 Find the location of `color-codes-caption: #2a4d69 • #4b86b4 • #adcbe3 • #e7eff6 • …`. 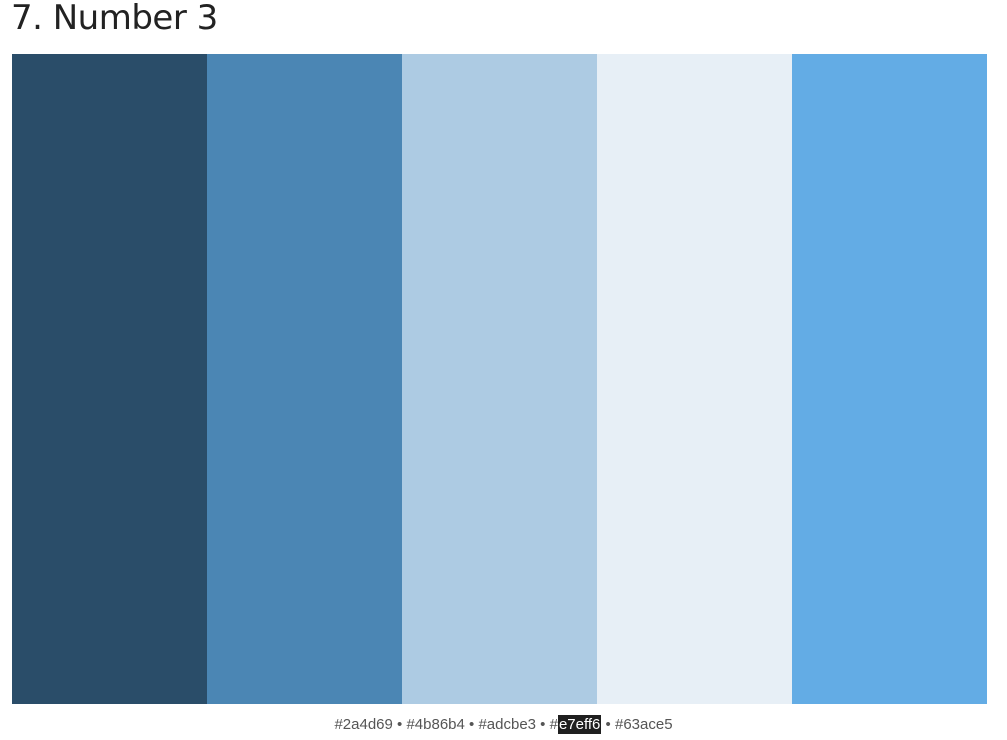

color-codes-caption: #2a4d69 • #4b86b4 • #adcbe3 • #e7eff6 • … is located at coordinates (503, 725).